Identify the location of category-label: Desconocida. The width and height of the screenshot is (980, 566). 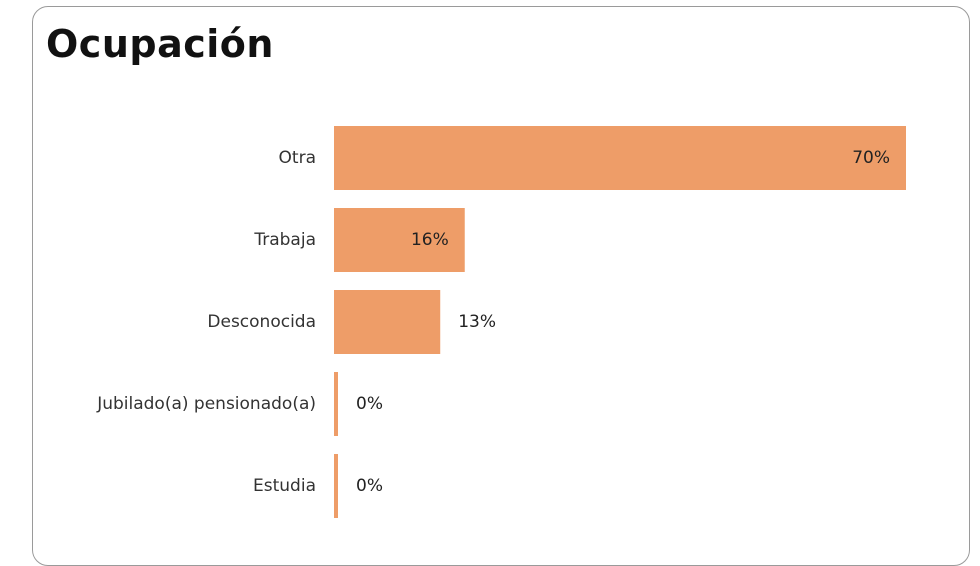
(261, 322).